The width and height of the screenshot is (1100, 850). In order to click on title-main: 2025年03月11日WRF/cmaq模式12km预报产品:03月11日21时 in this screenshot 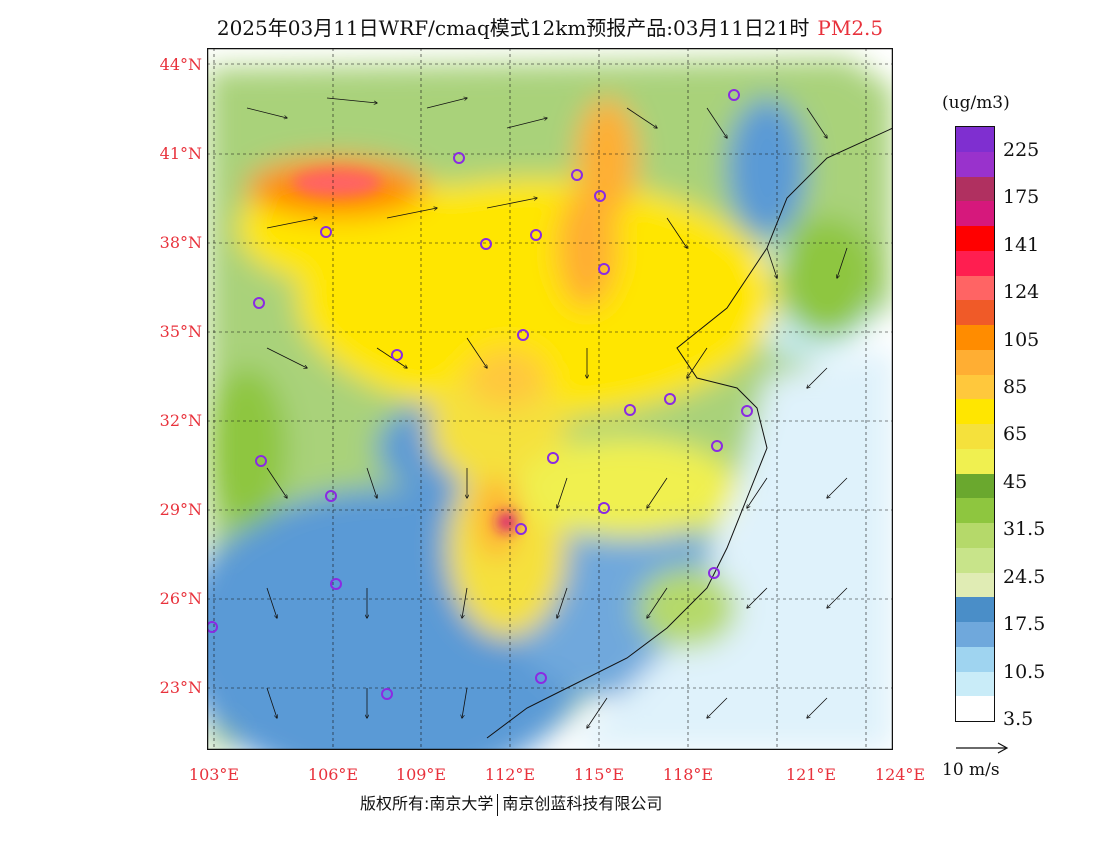, I will do `click(513, 28)`.